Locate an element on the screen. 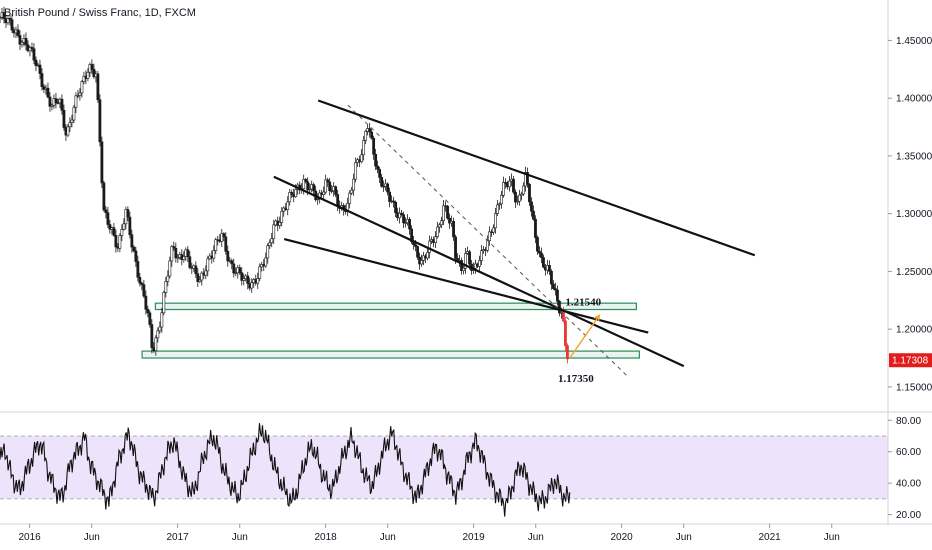  x-tick-label: 2021 is located at coordinates (769, 537).